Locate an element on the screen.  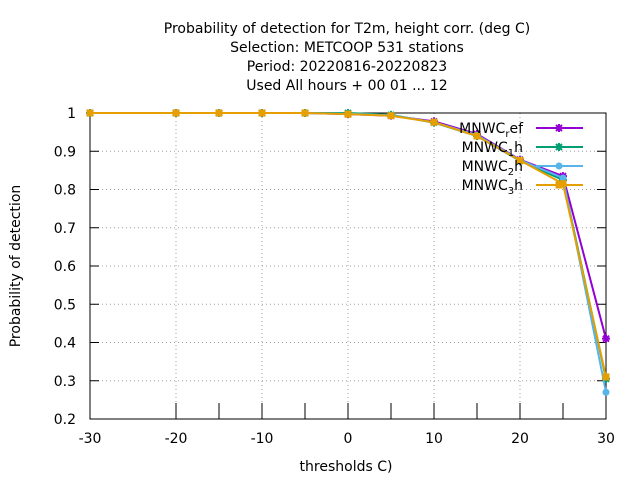
y-tick-label: 1 is located at coordinates (71, 114).